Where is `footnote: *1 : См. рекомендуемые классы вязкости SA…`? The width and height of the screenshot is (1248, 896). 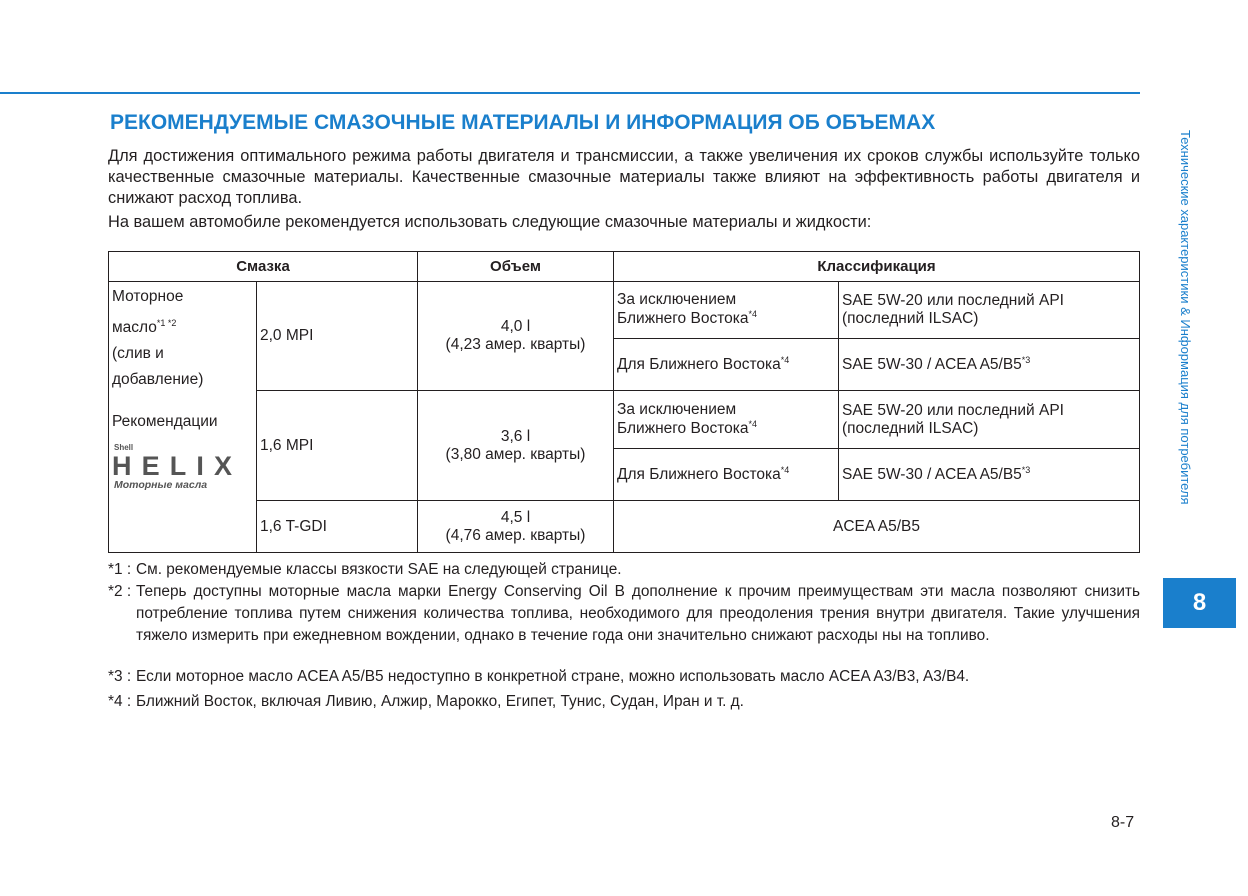 footnote: *1 : См. рекомендуемые классы вязкости SA… is located at coordinates (365, 569).